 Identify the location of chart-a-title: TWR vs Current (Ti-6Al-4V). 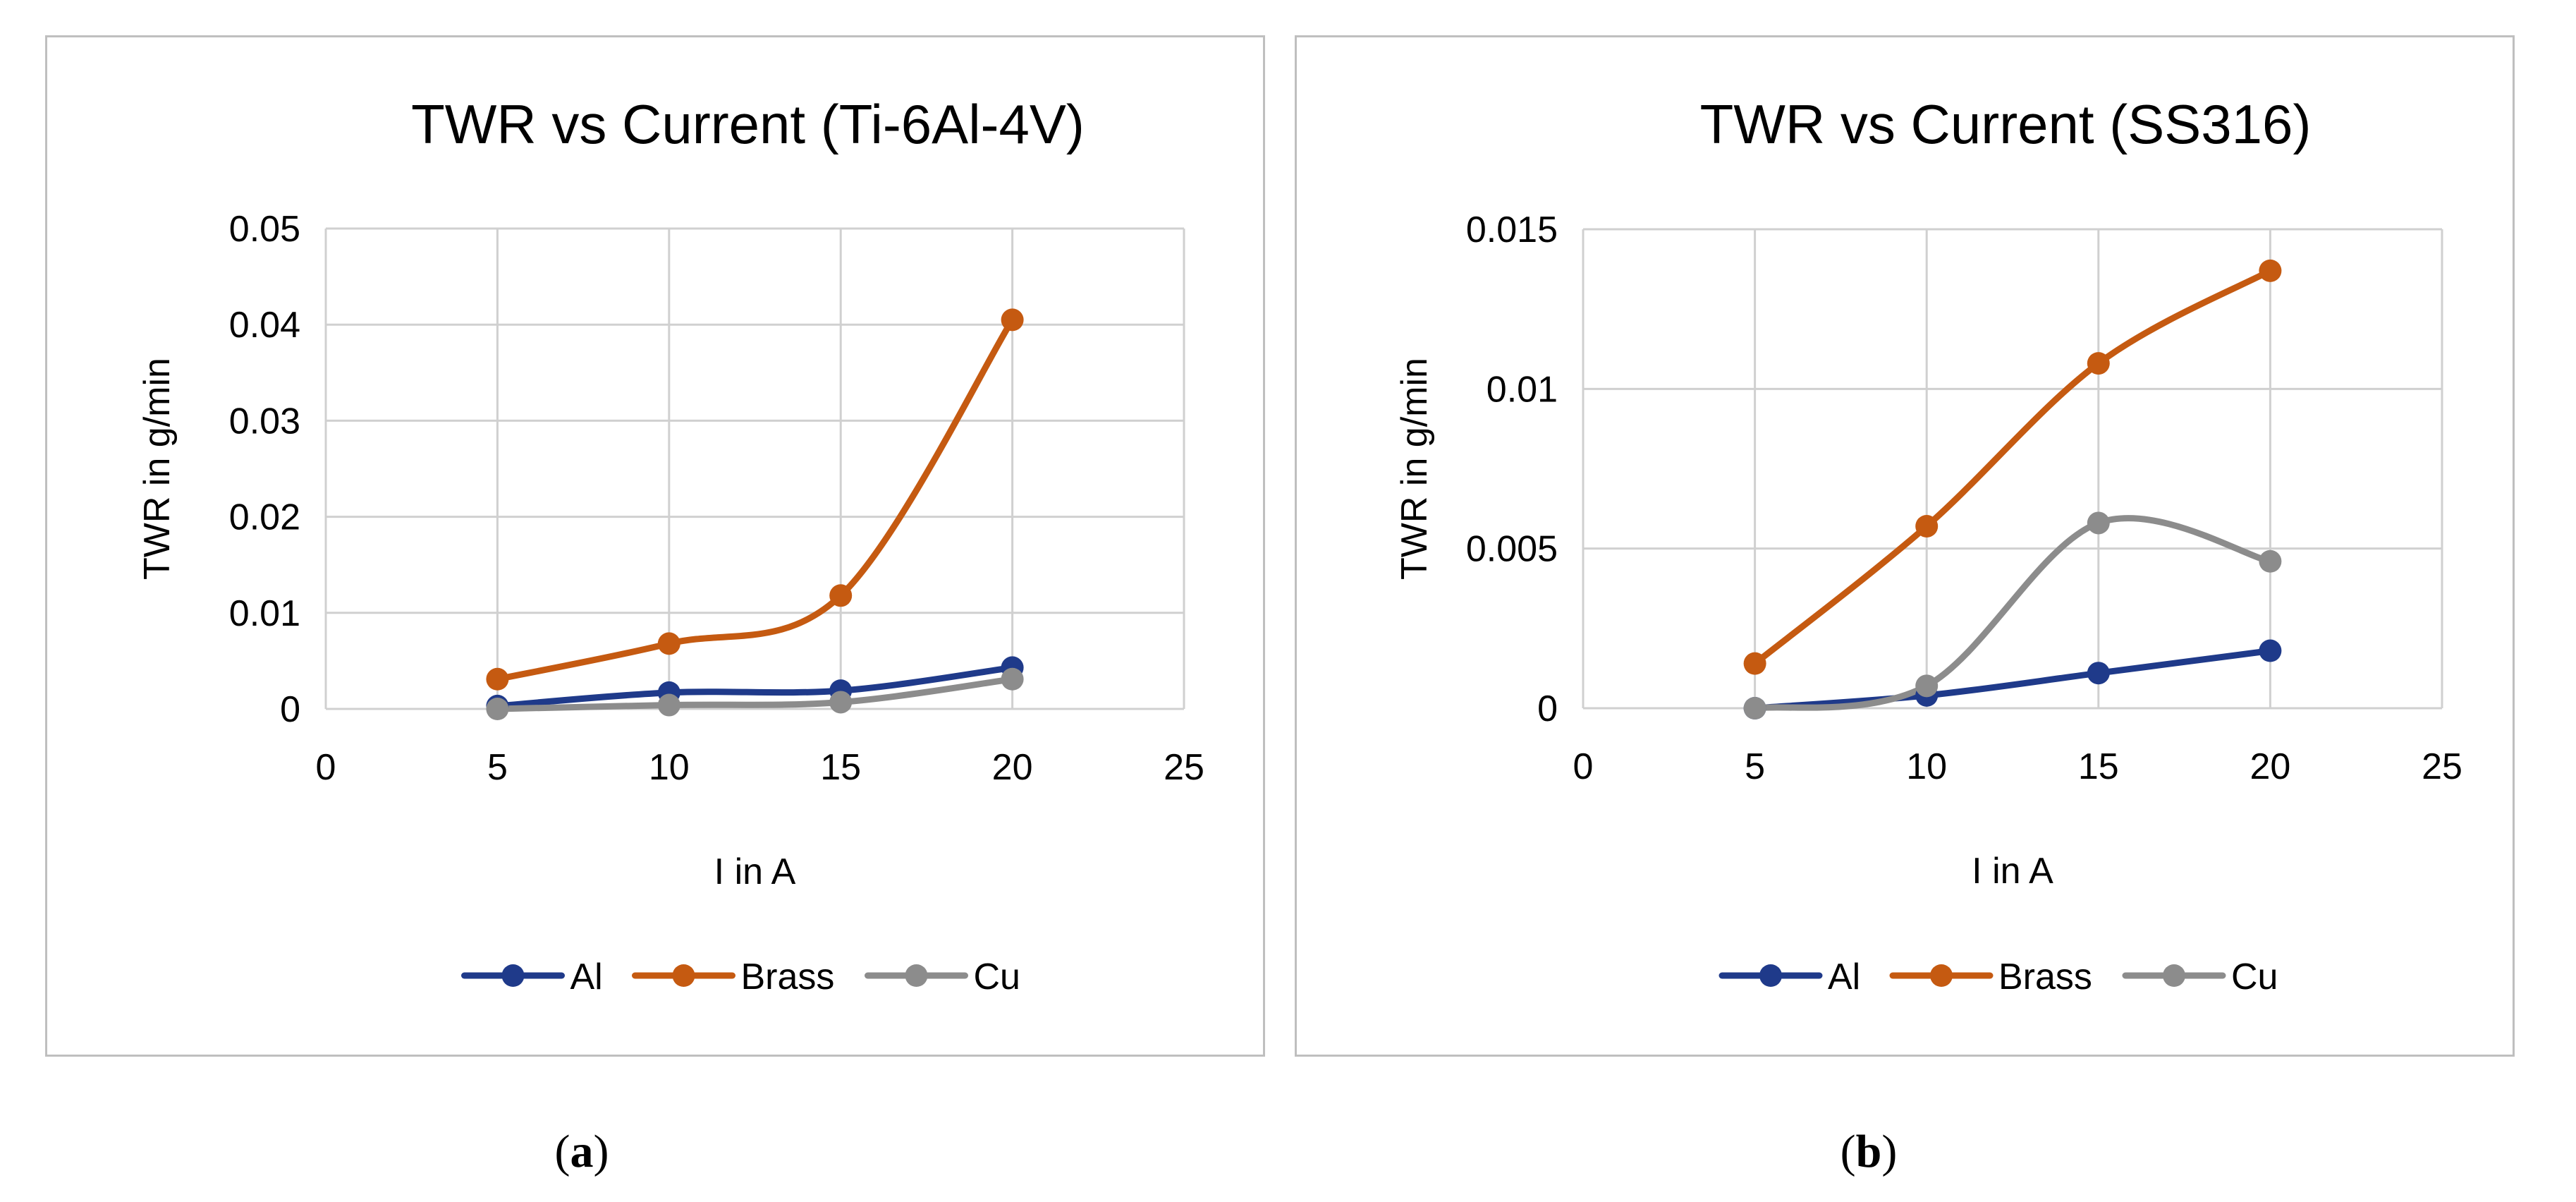
(748, 124).